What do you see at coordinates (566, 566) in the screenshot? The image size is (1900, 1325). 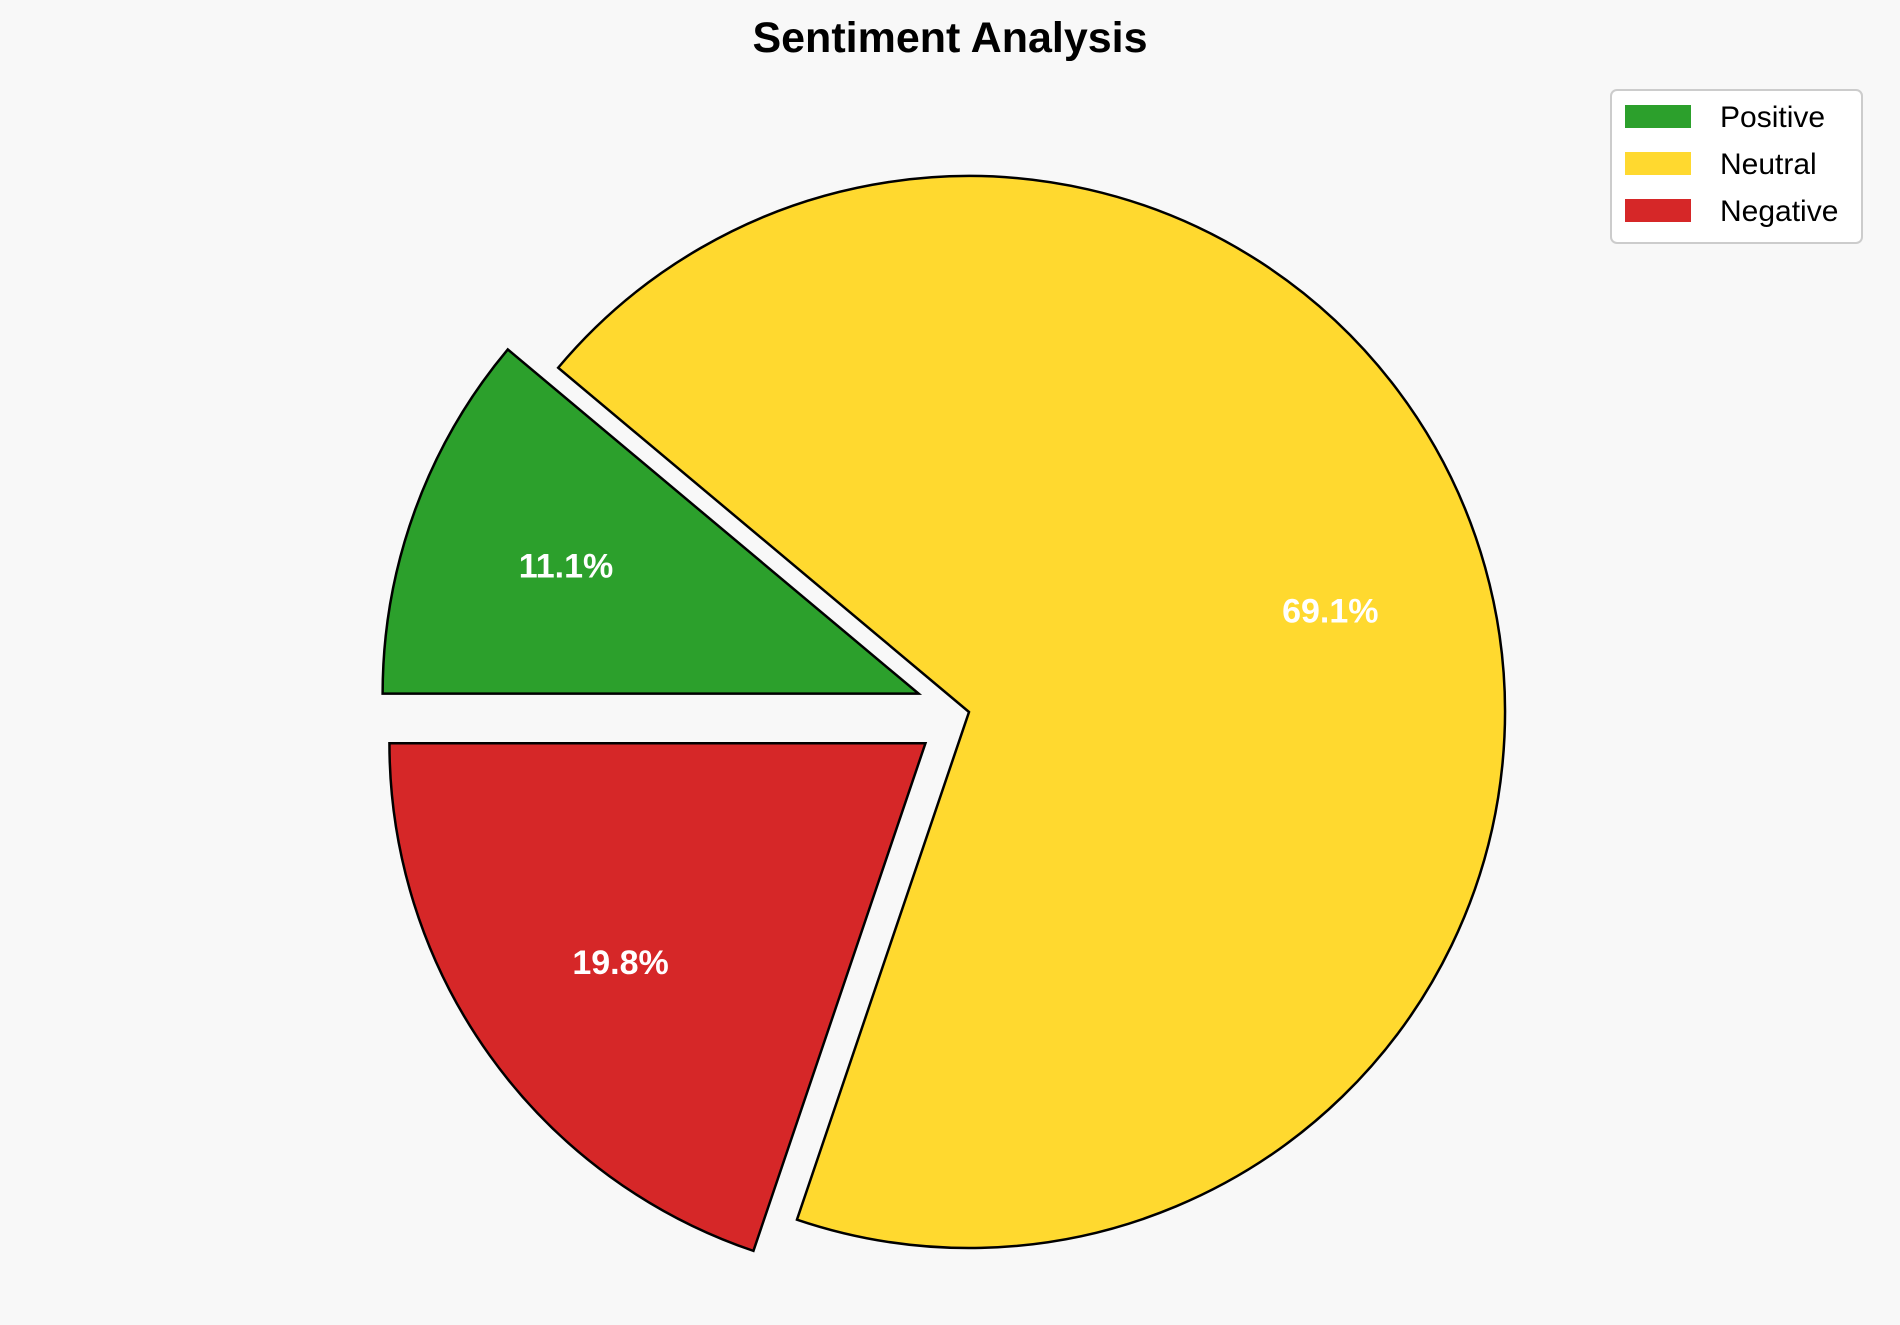 I see `slice-label-positive: 11.1%` at bounding box center [566, 566].